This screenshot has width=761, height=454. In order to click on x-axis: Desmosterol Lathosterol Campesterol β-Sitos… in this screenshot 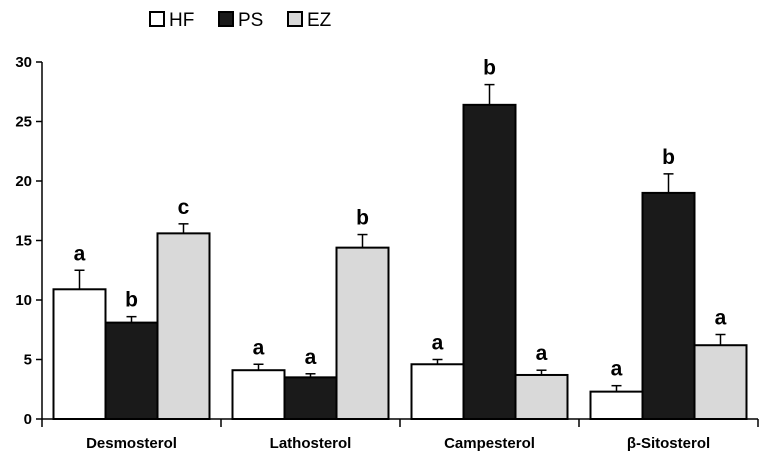, I will do `click(400, 435)`.